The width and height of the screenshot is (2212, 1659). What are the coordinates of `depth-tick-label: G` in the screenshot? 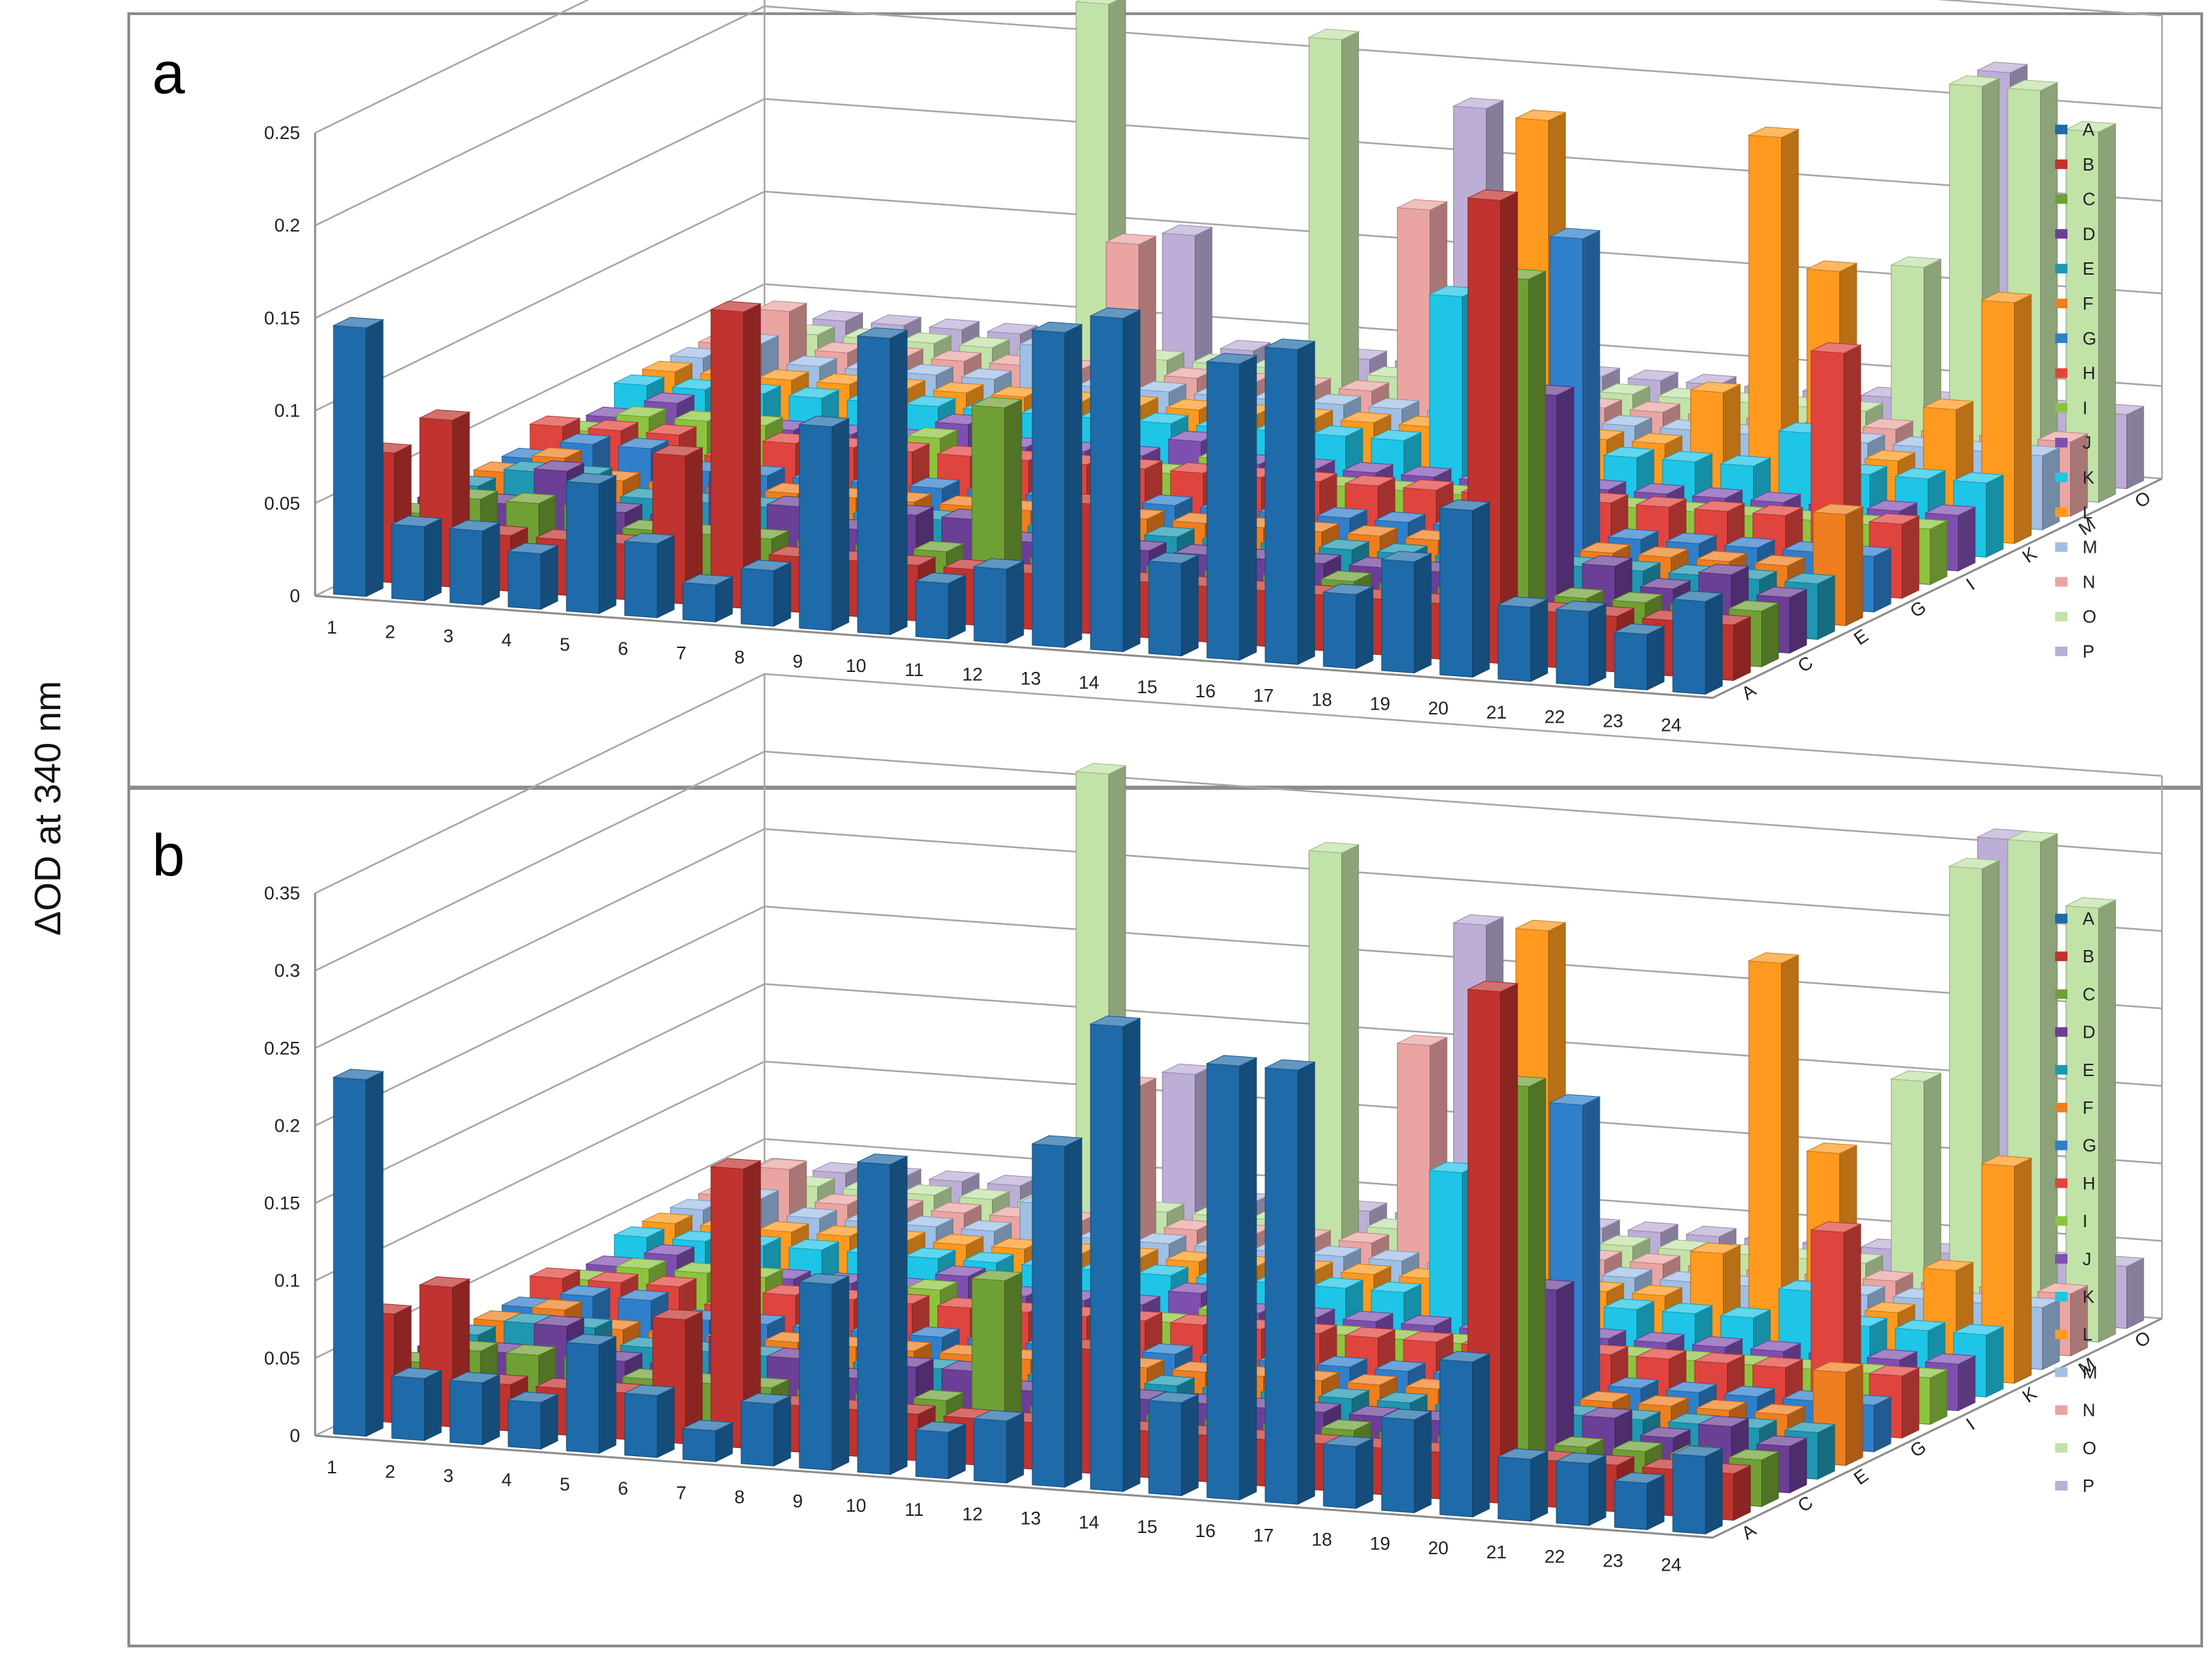 It's located at (1918, 1449).